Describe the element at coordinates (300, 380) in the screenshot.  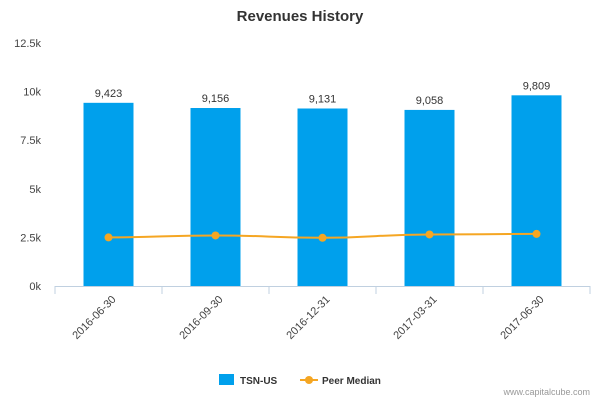
I see `legend: TSN-US Peer Median` at that location.